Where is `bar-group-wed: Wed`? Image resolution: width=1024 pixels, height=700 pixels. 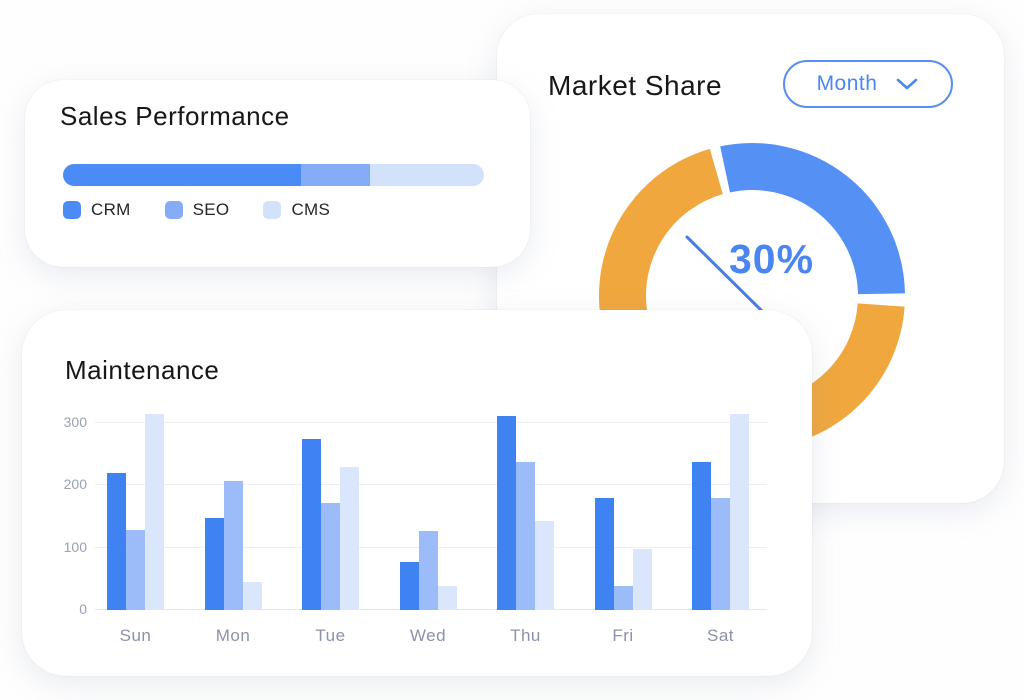 bar-group-wed: Wed is located at coordinates (428, 525).